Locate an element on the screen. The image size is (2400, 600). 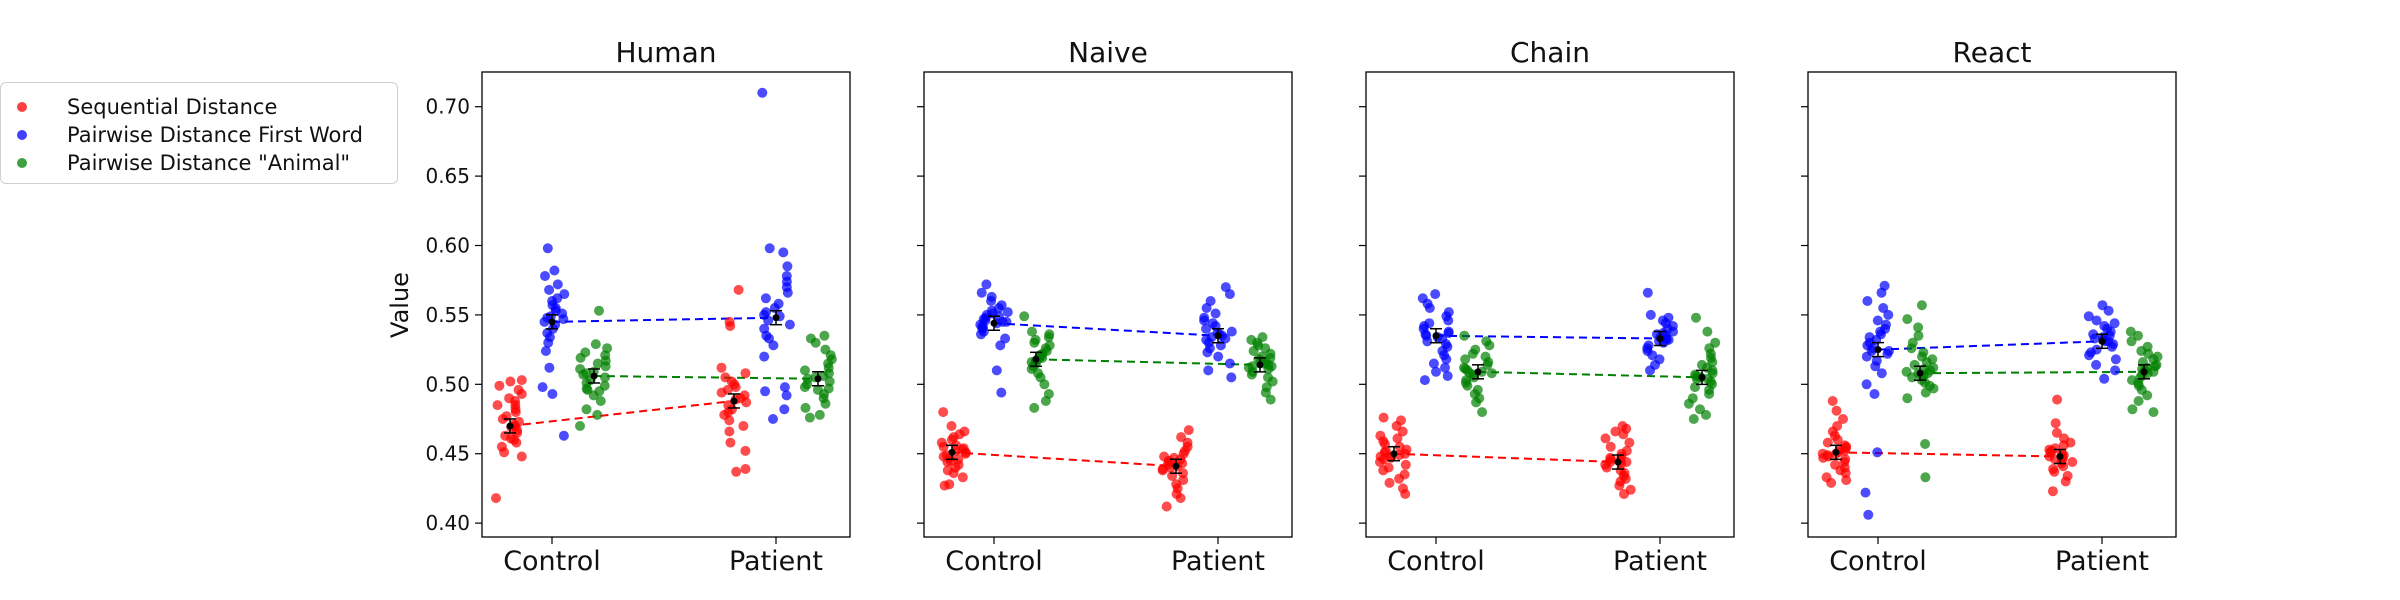
y-tick-label: 0.55 is located at coordinates (447, 315).